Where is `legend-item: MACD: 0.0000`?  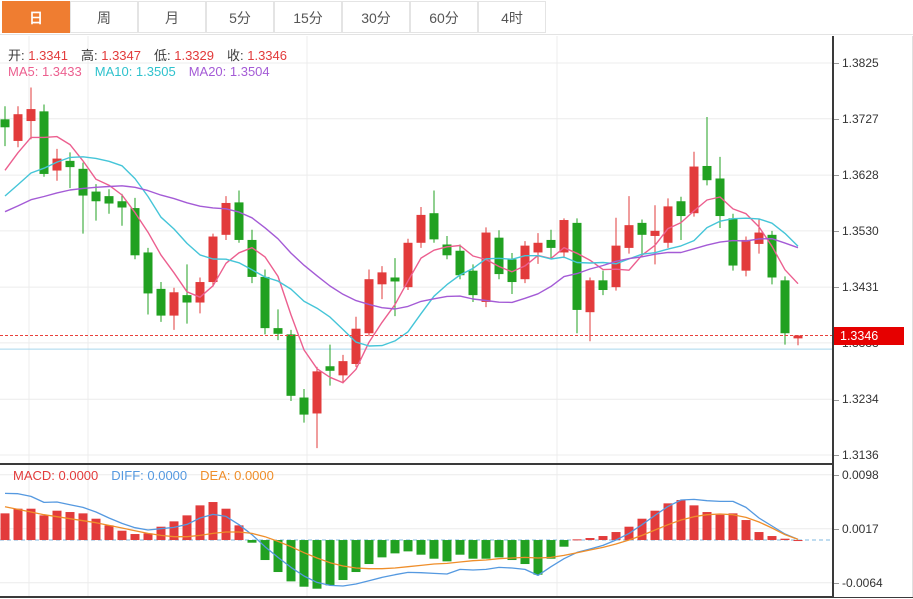
legend-item: MACD: 0.0000 is located at coordinates (56, 475).